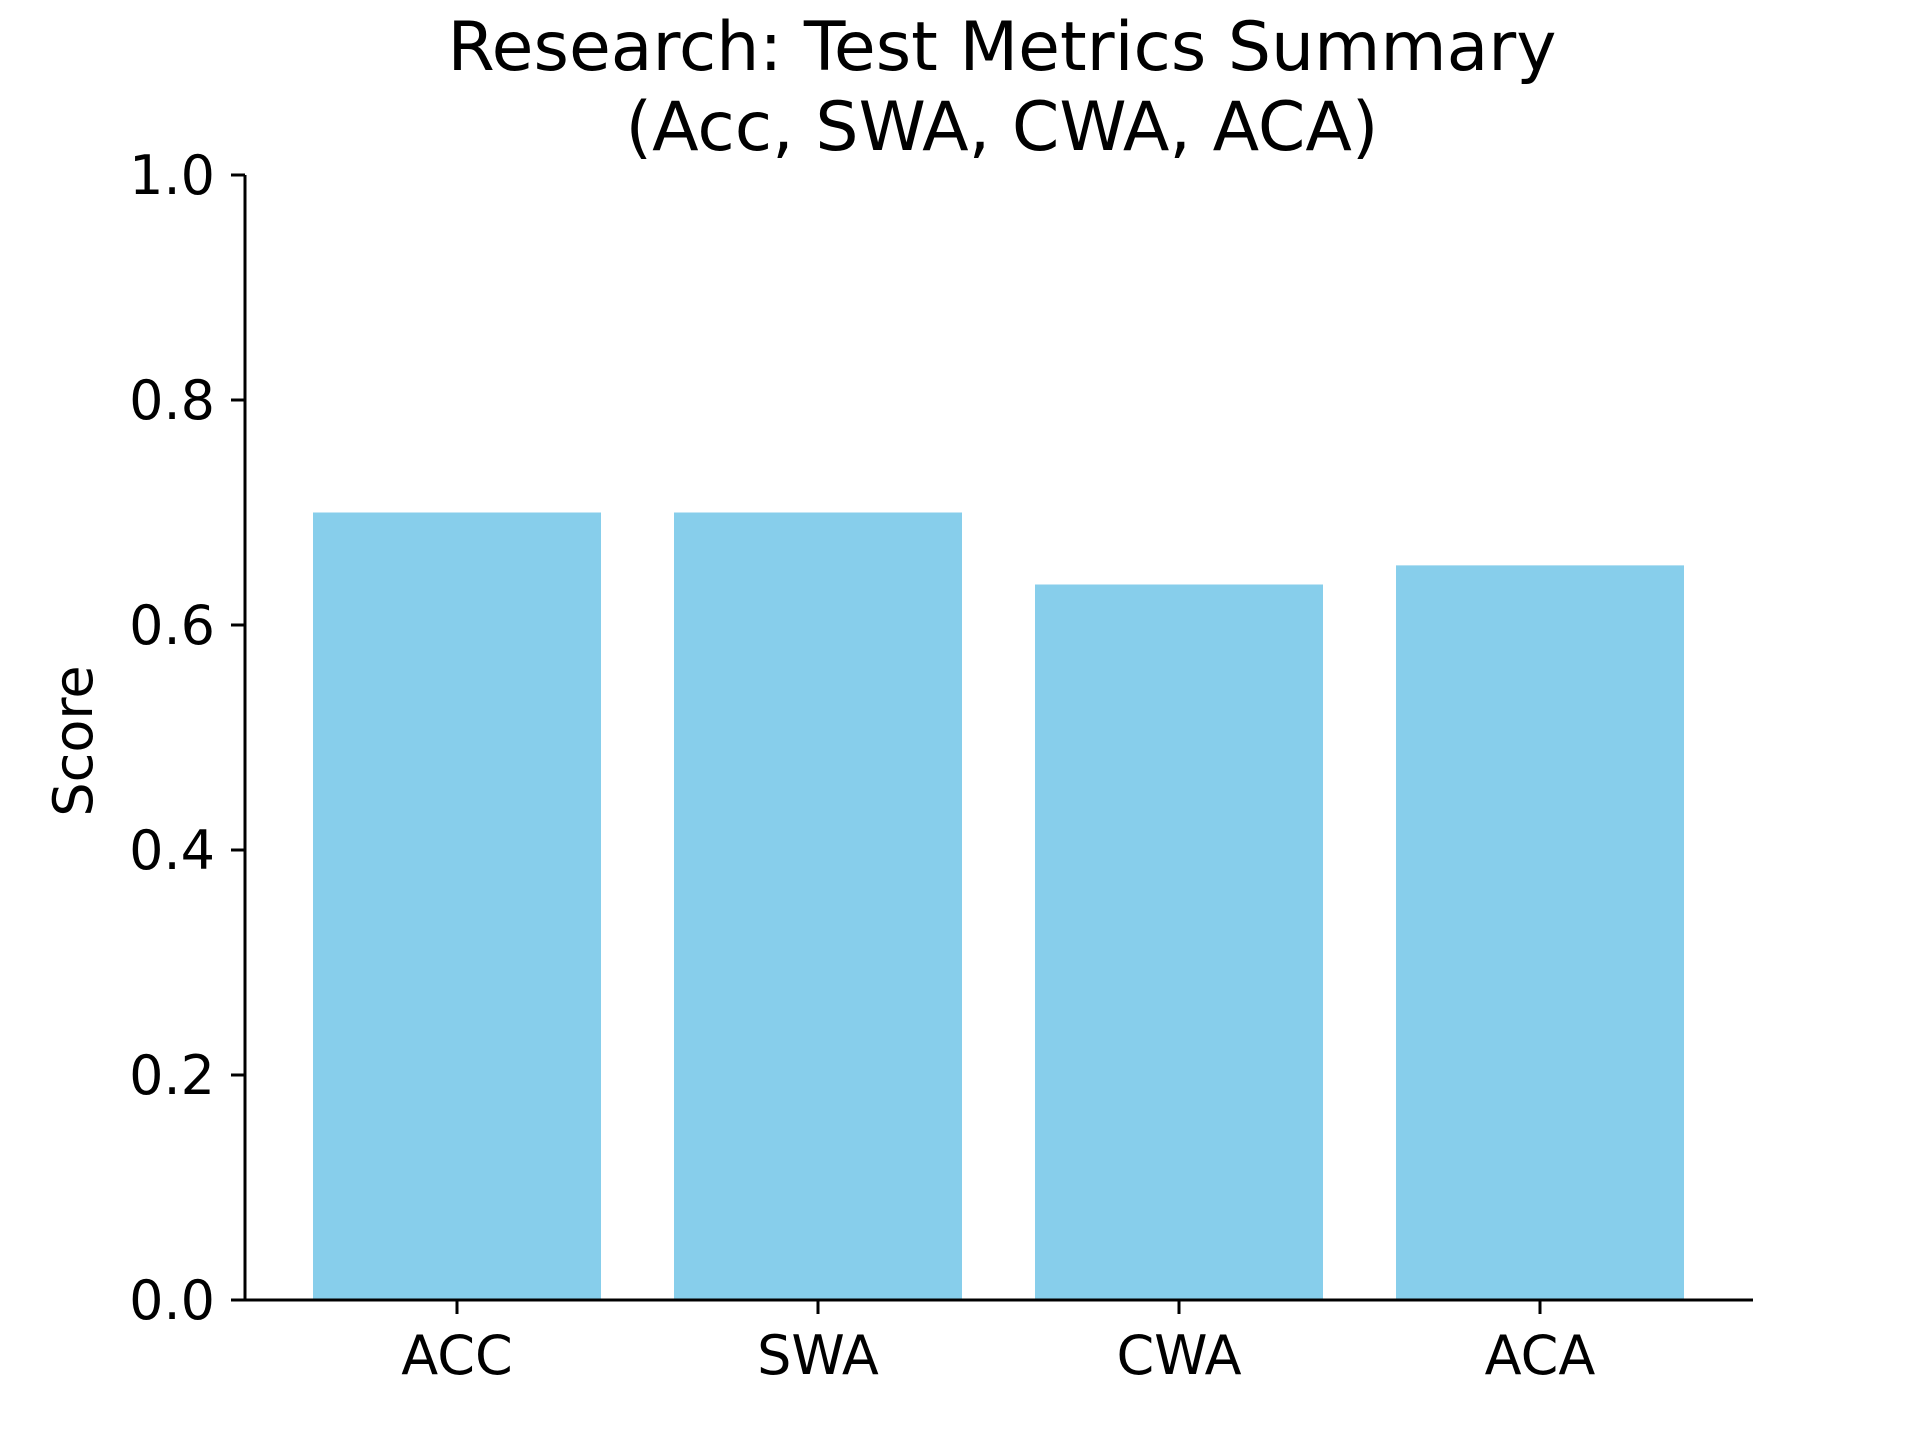 This screenshot has height=1440, width=1920. I want to click on chart-title-line-1: Research: Test Metrics Summary, so click(1001, 47).